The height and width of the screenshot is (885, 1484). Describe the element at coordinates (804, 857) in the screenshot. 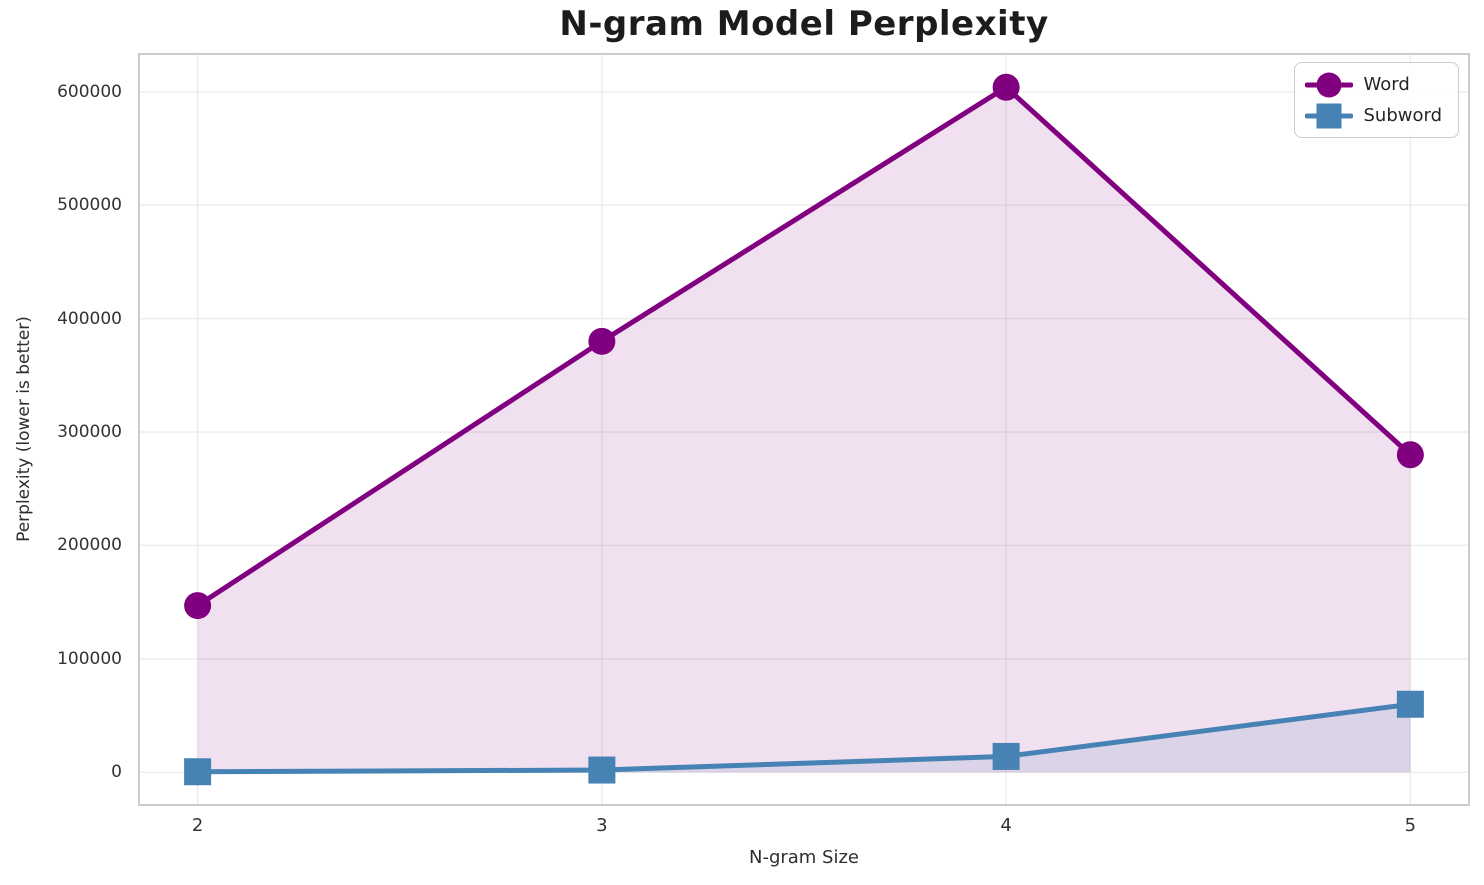

I see `x-axis-label: N-gram Size` at that location.